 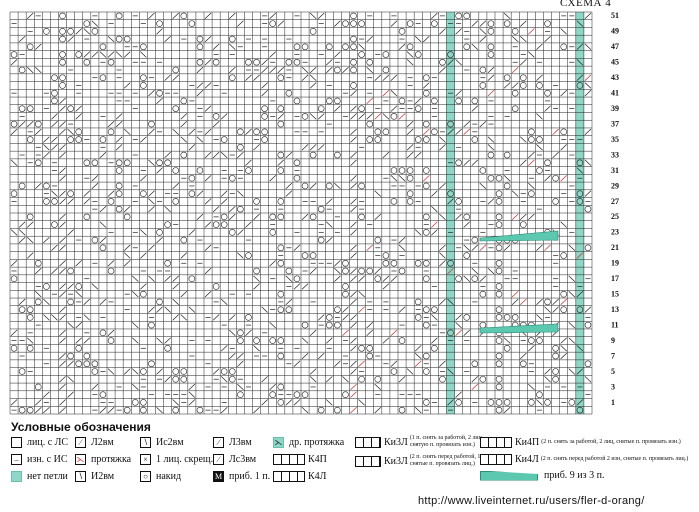 What do you see at coordinates (39, 476) in the screenshot?
I see `legend-item-no-stitch: нет петли` at bounding box center [39, 476].